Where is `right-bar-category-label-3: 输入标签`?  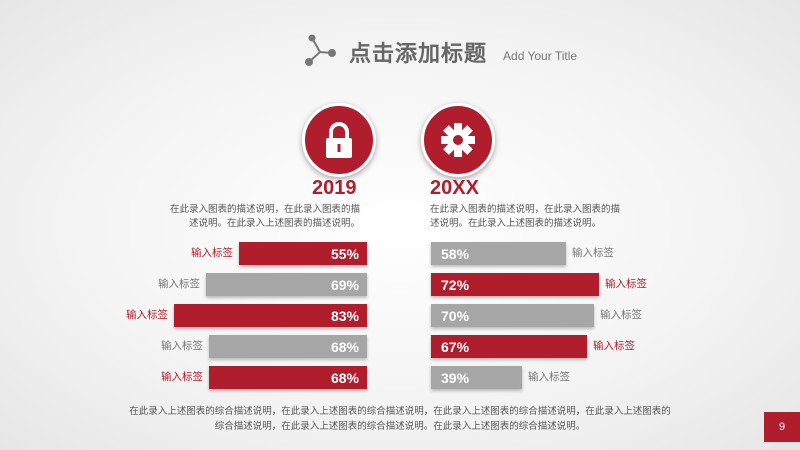
right-bar-category-label-3: 输入标签 is located at coordinates (621, 315).